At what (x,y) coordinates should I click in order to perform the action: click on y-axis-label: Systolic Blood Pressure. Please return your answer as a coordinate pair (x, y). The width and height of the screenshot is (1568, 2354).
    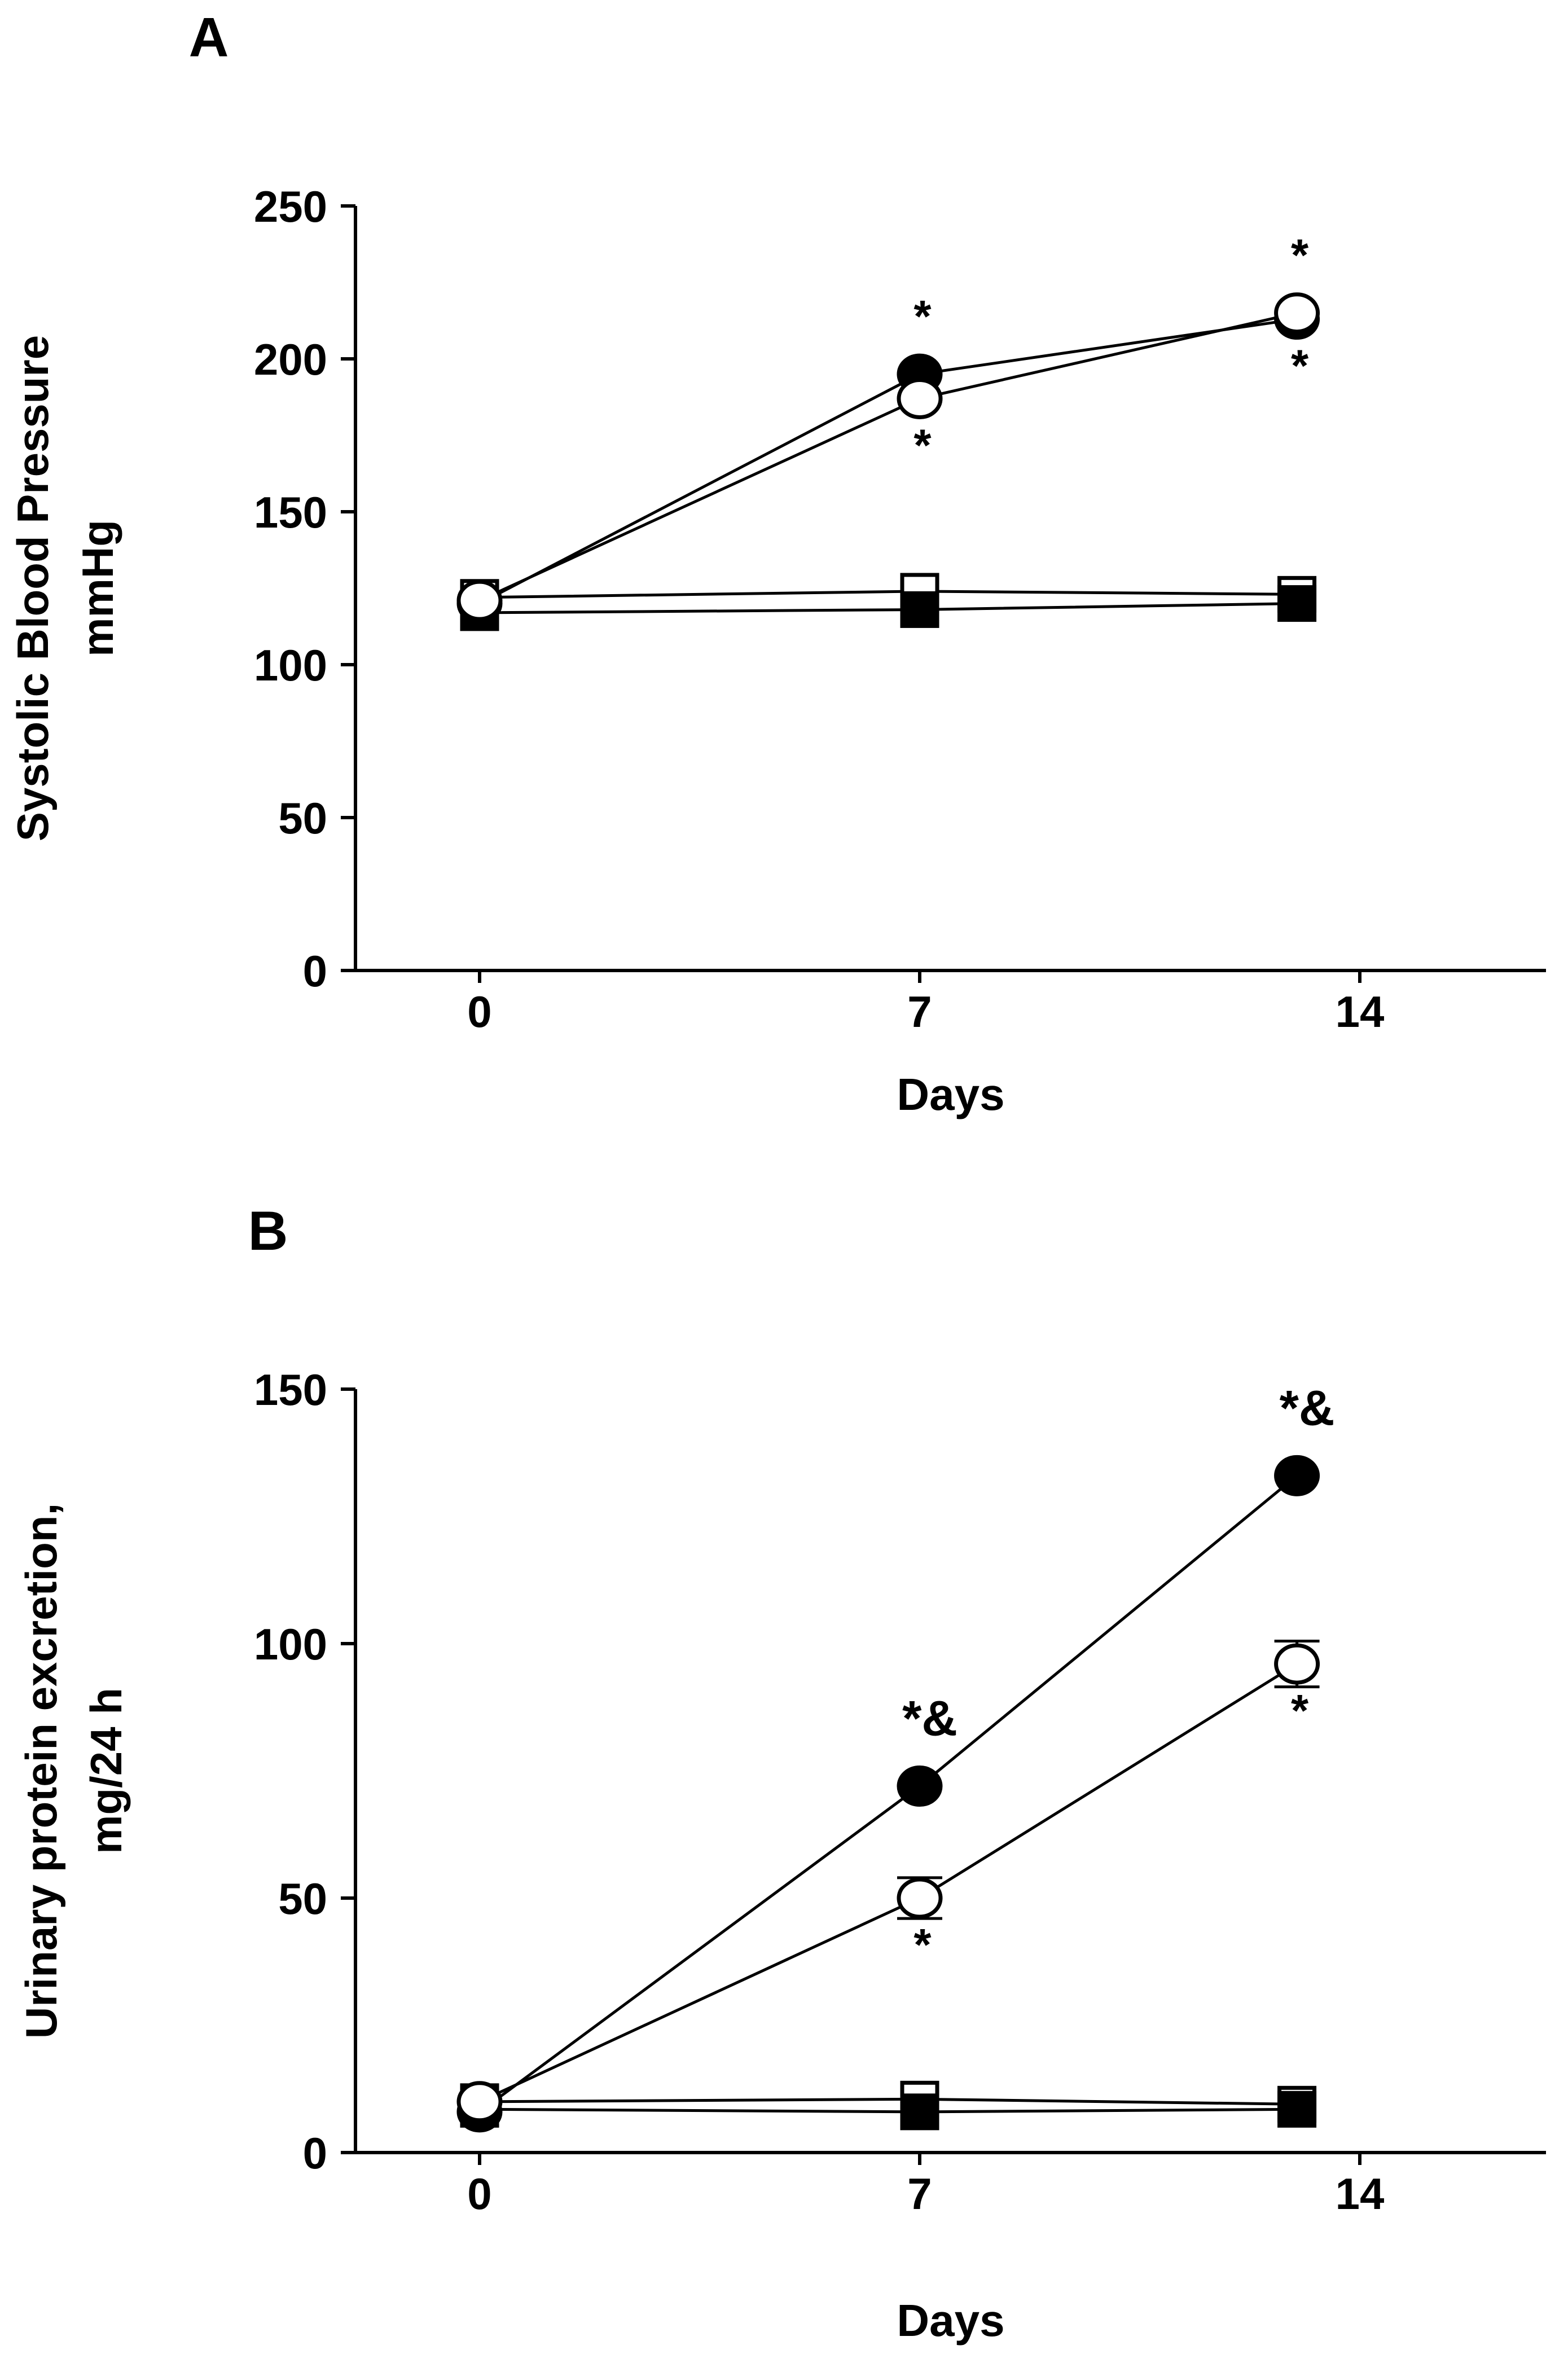
    Looking at the image, I should click on (33, 588).